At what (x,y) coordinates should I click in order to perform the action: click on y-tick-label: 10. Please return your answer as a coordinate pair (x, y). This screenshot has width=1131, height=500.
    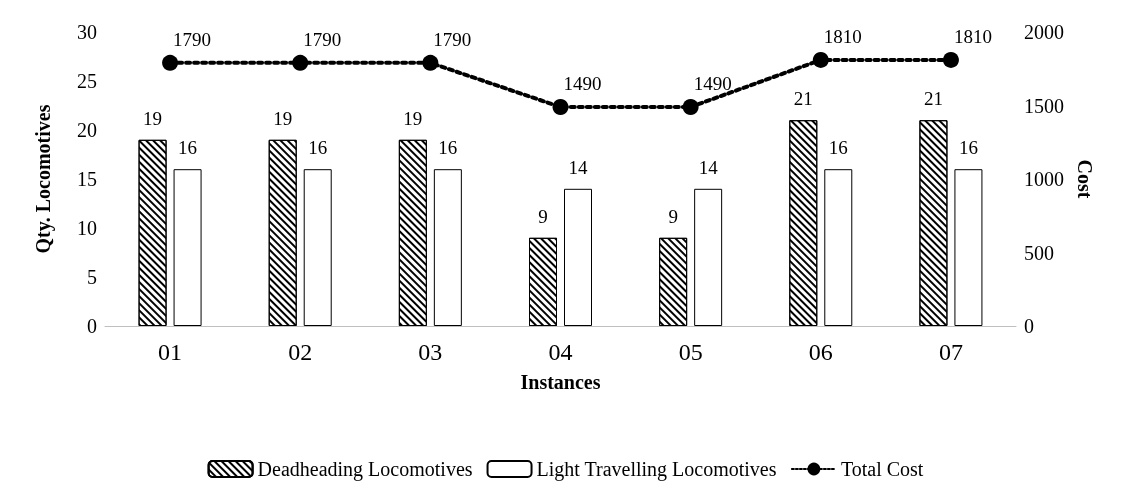
    Looking at the image, I should click on (87, 228).